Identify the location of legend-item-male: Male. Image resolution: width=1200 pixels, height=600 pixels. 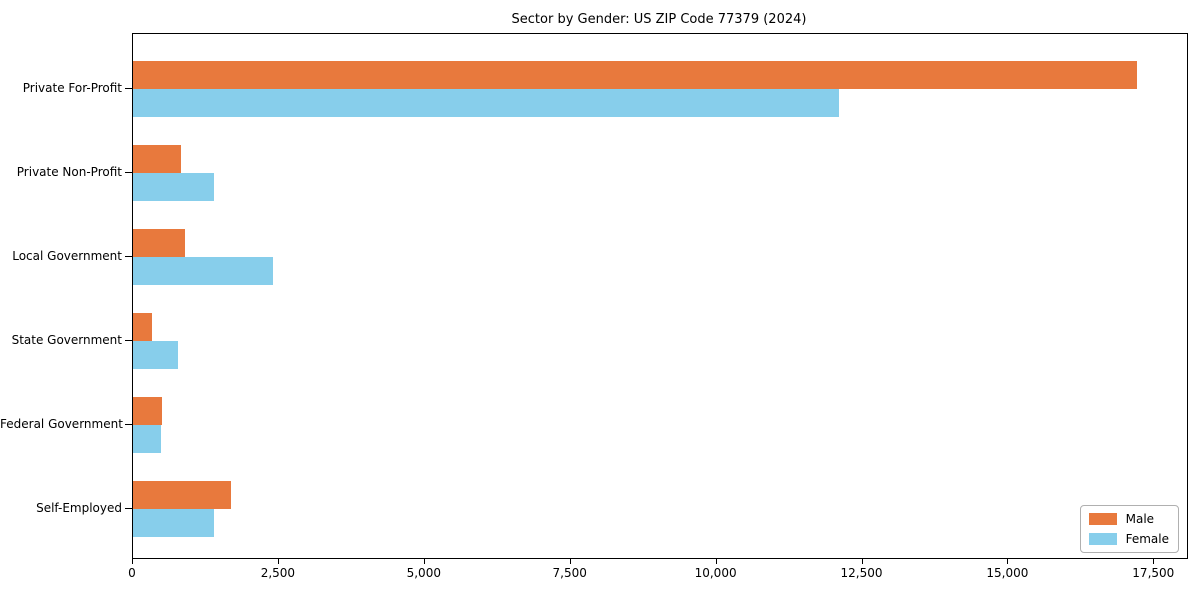
(1128, 519).